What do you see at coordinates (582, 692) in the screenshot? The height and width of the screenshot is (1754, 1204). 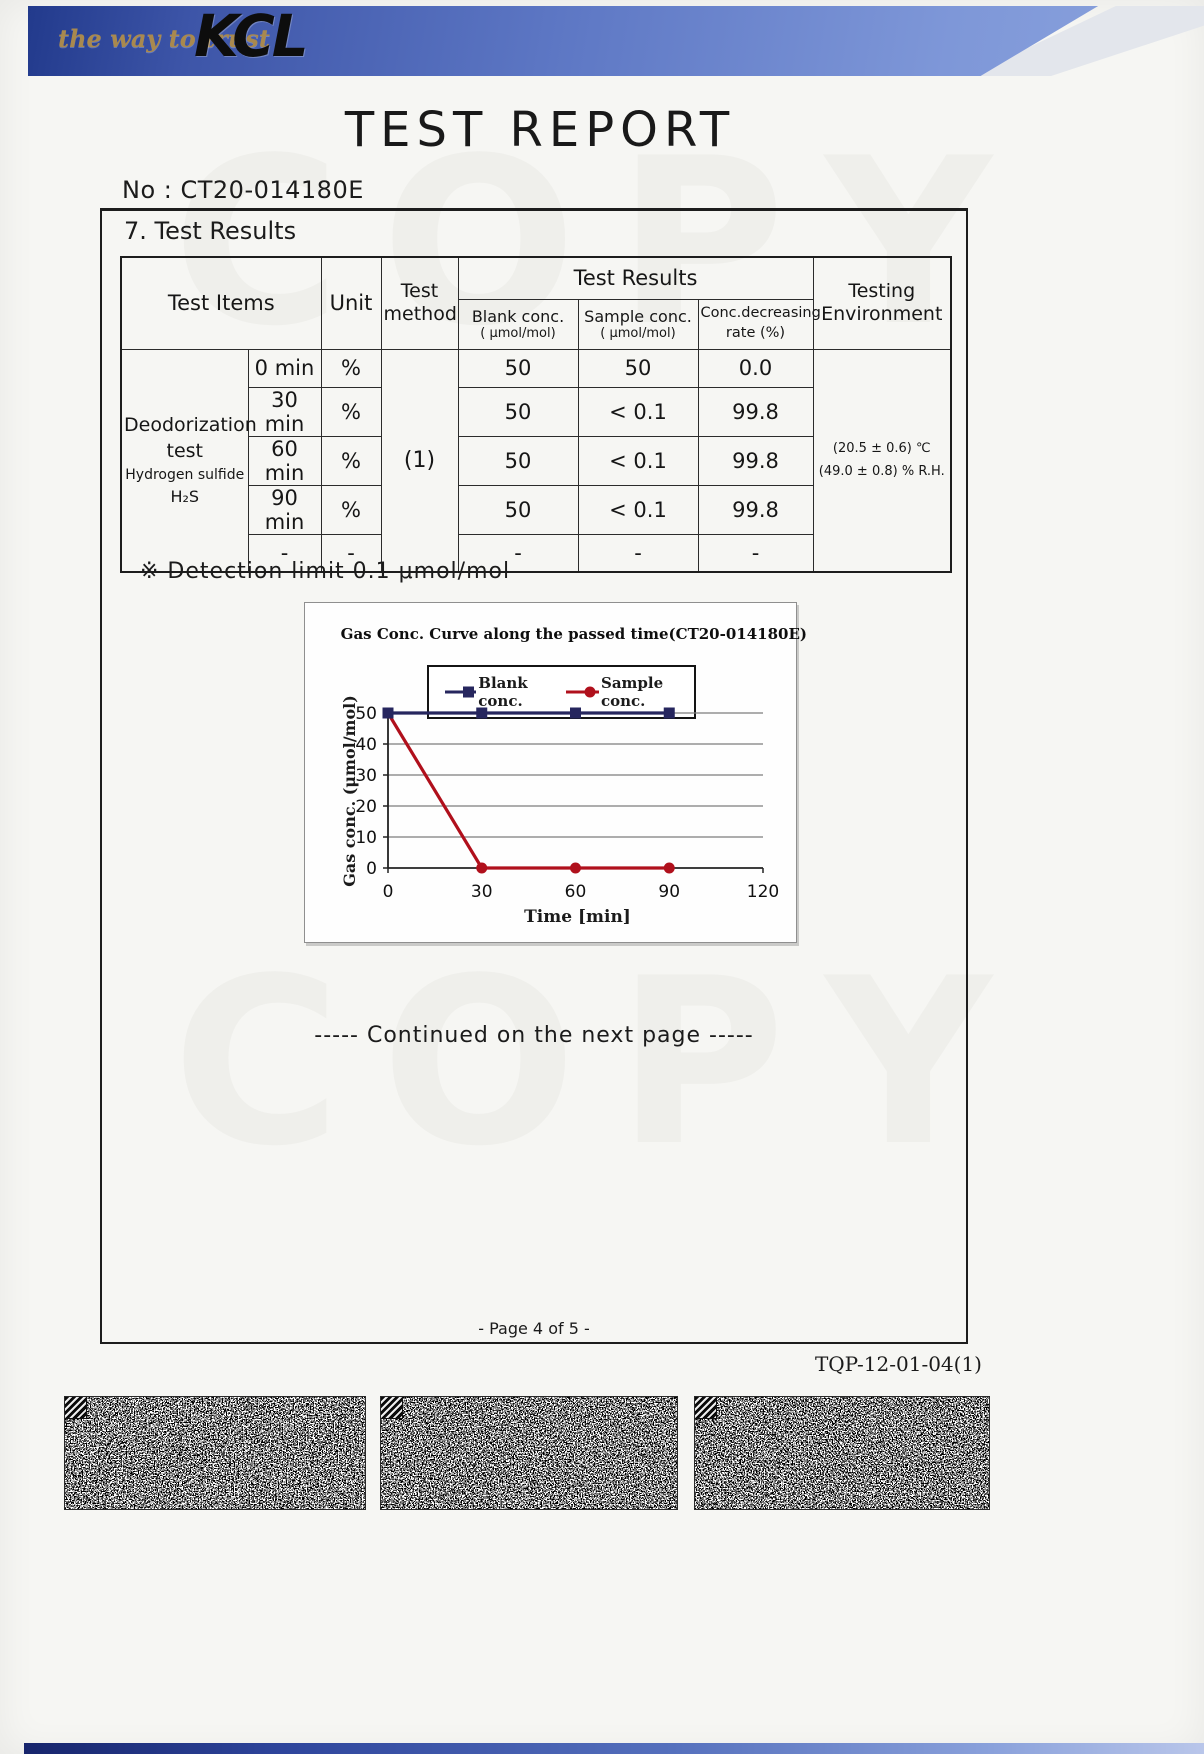 I see `sample-series-marker-icon` at bounding box center [582, 692].